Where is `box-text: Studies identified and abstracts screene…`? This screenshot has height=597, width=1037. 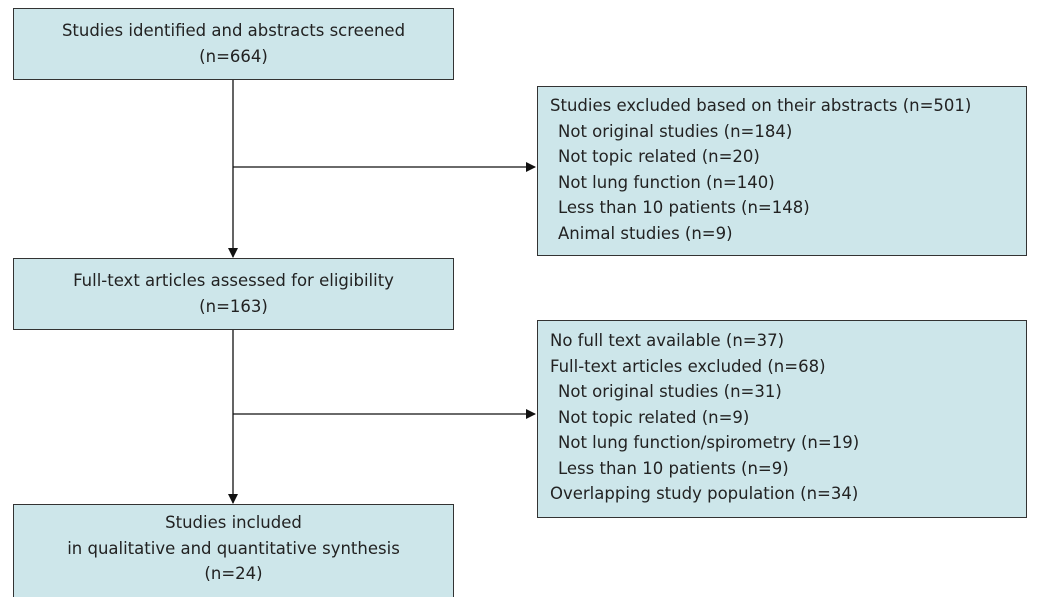
box-text: Studies identified and abstracts screene… is located at coordinates (233, 30).